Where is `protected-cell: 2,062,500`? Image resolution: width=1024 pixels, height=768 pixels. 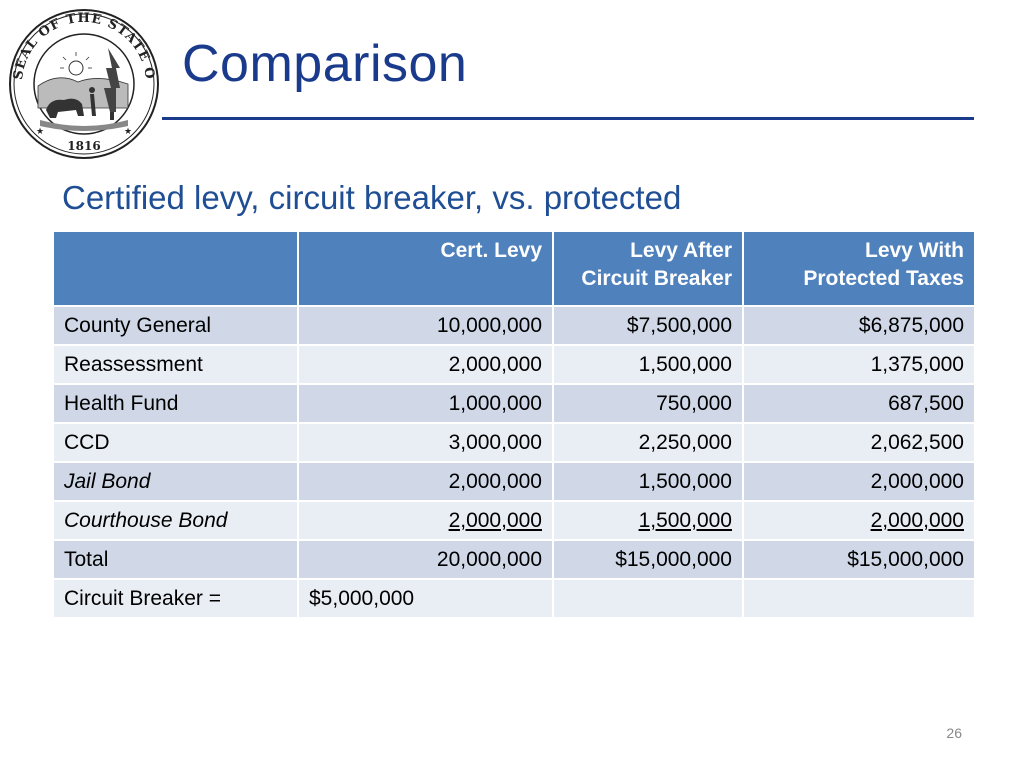 protected-cell: 2,062,500 is located at coordinates (859, 442).